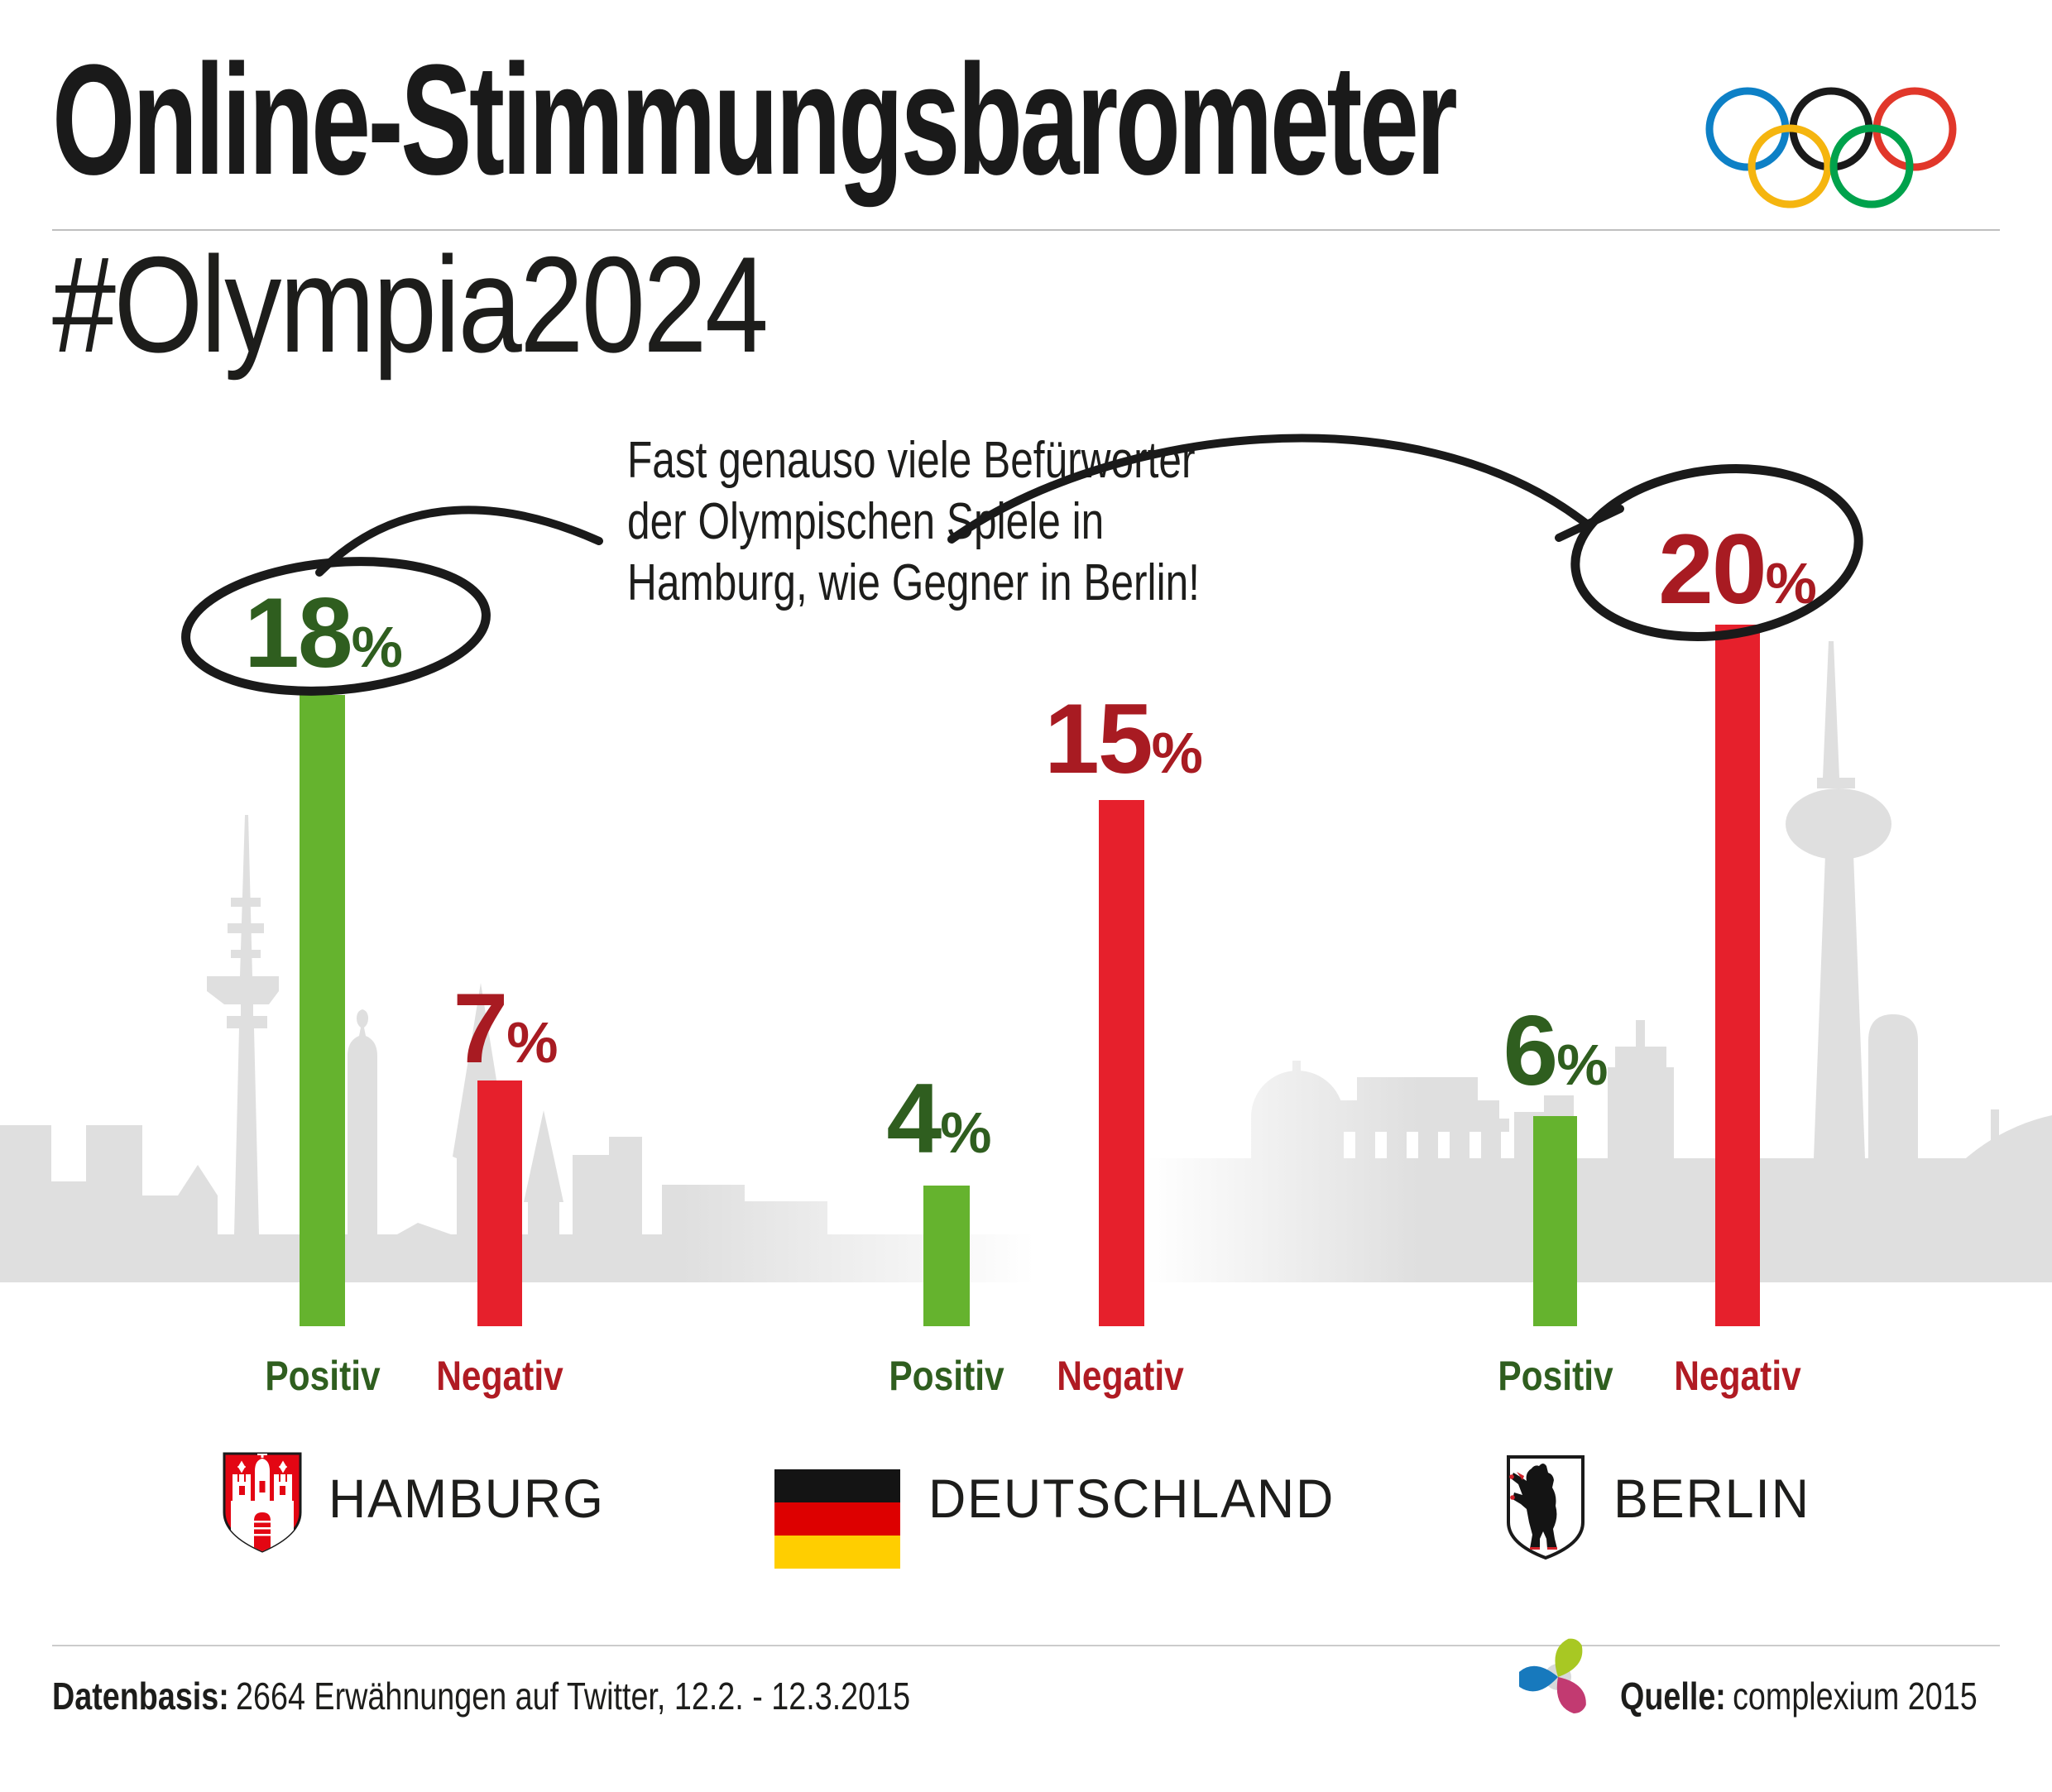  I want to click on connector-line-left, so click(459, 541).